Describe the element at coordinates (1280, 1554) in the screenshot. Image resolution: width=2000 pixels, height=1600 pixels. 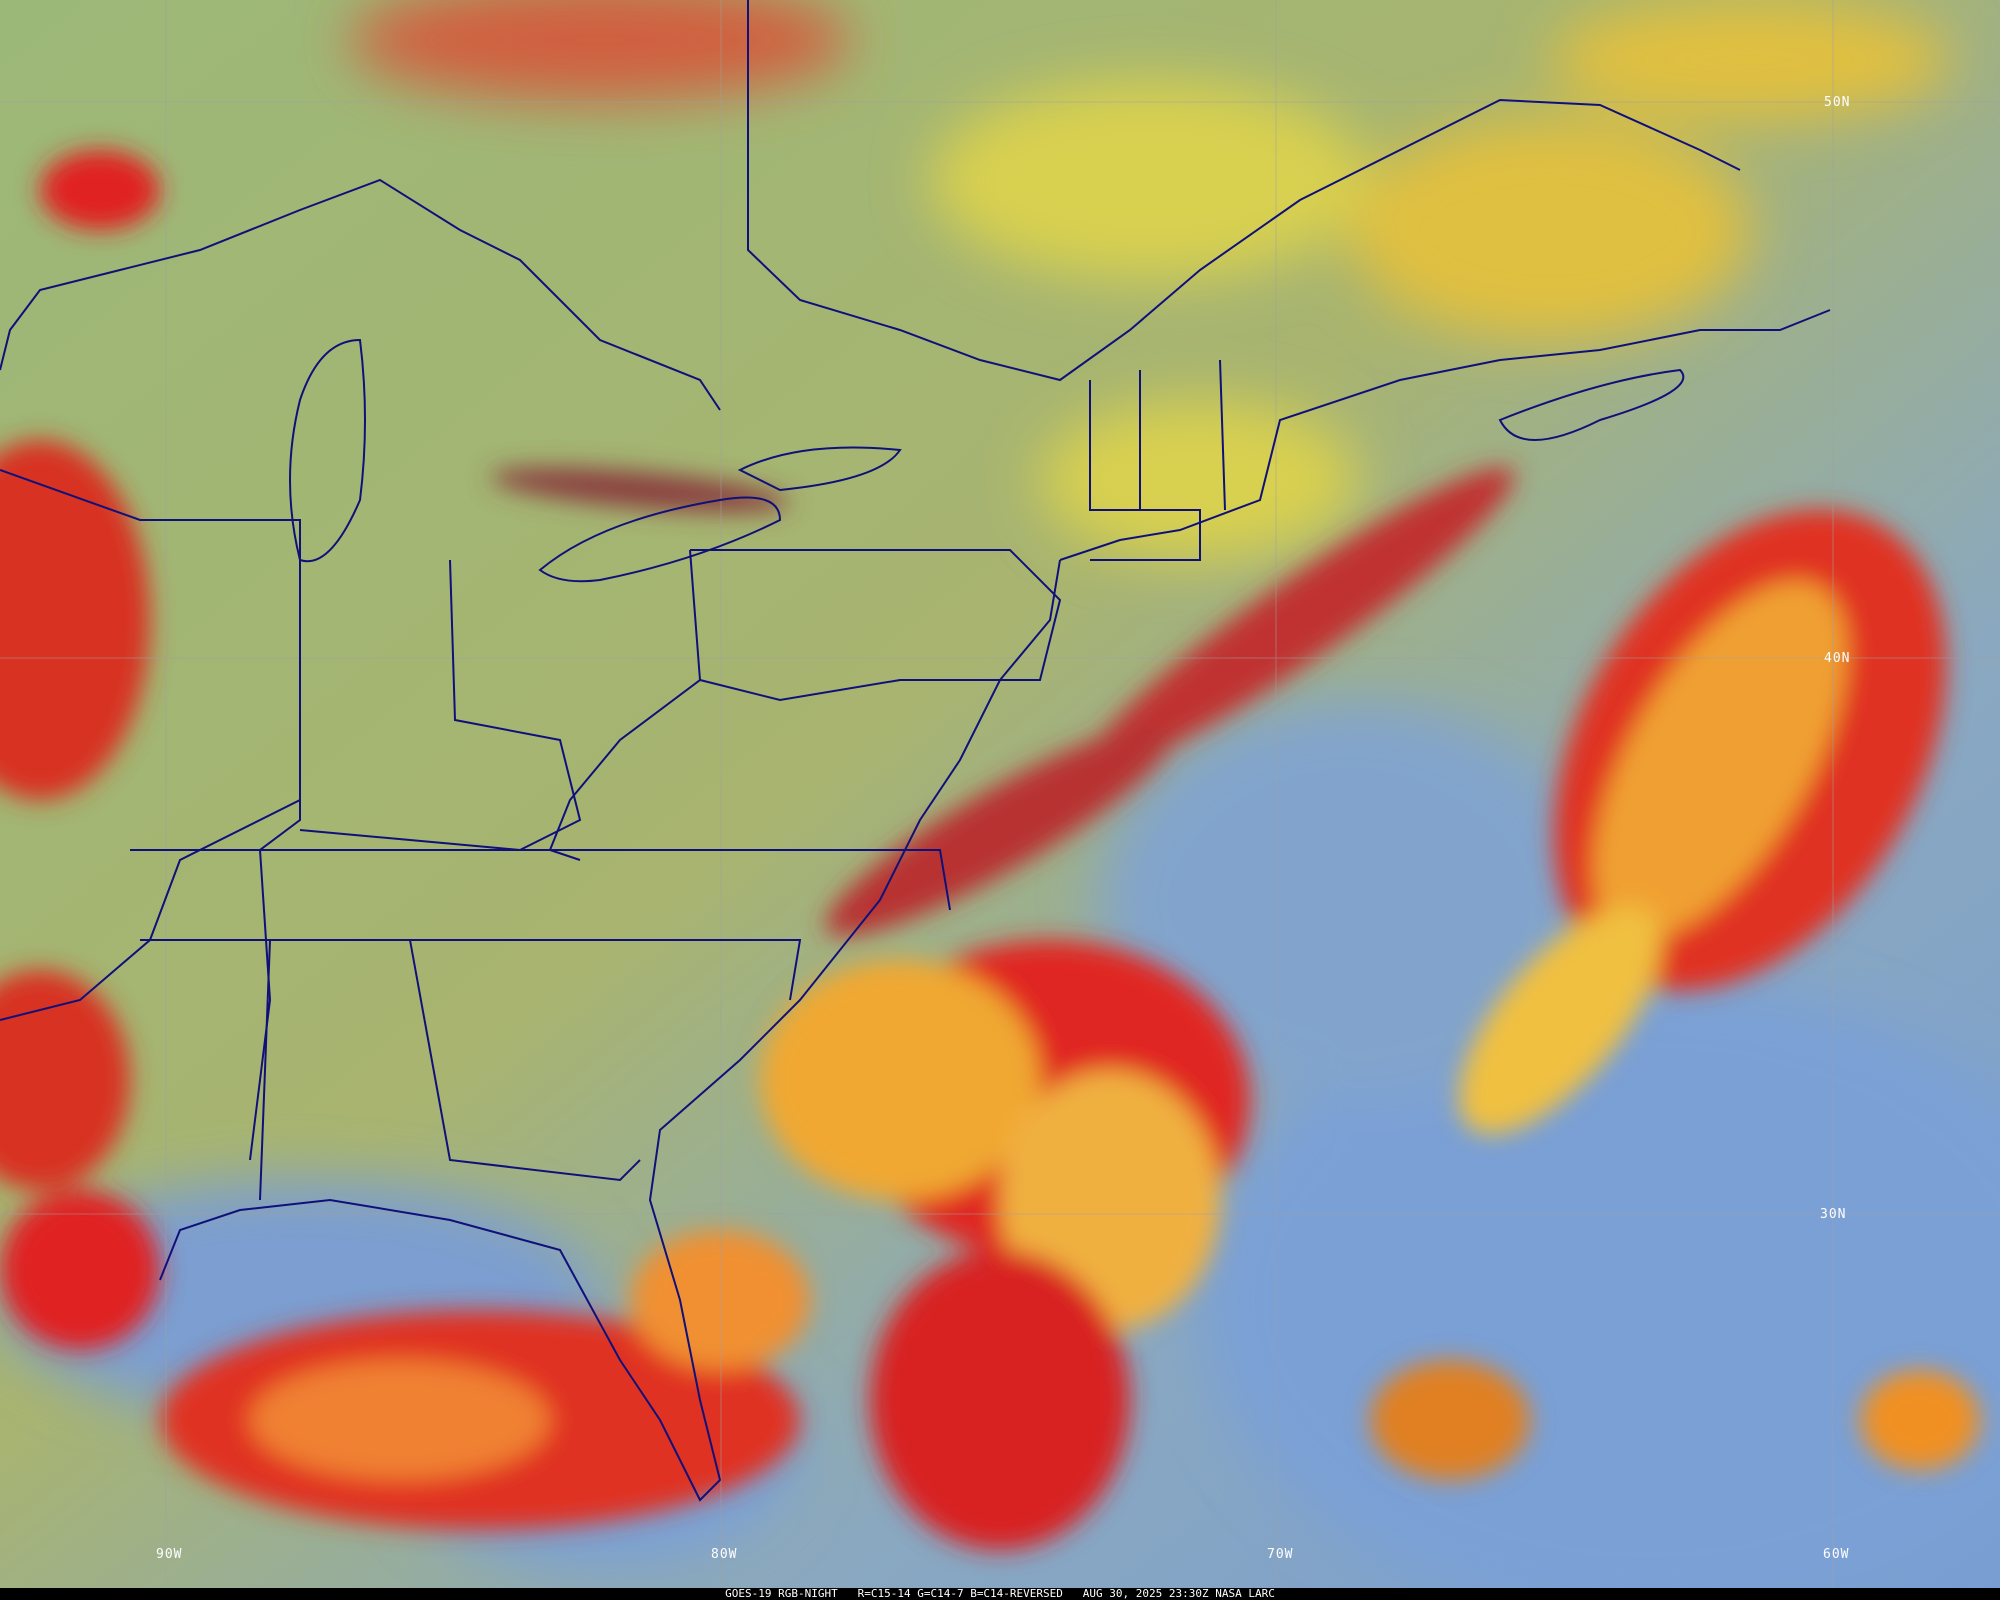
I see `lon-label-70w: 70W` at that location.